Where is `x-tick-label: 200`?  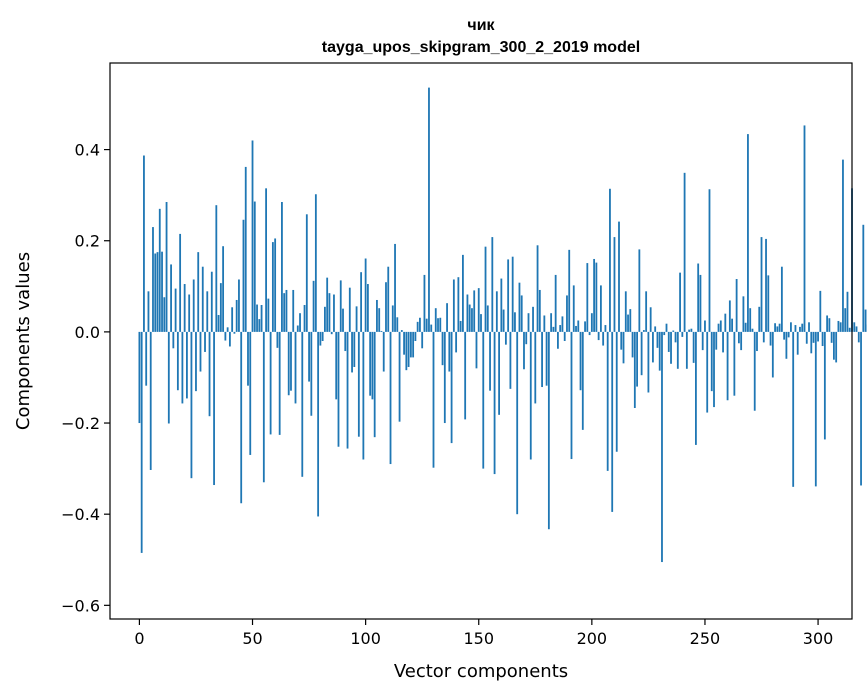
x-tick-label: 200 is located at coordinates (592, 638).